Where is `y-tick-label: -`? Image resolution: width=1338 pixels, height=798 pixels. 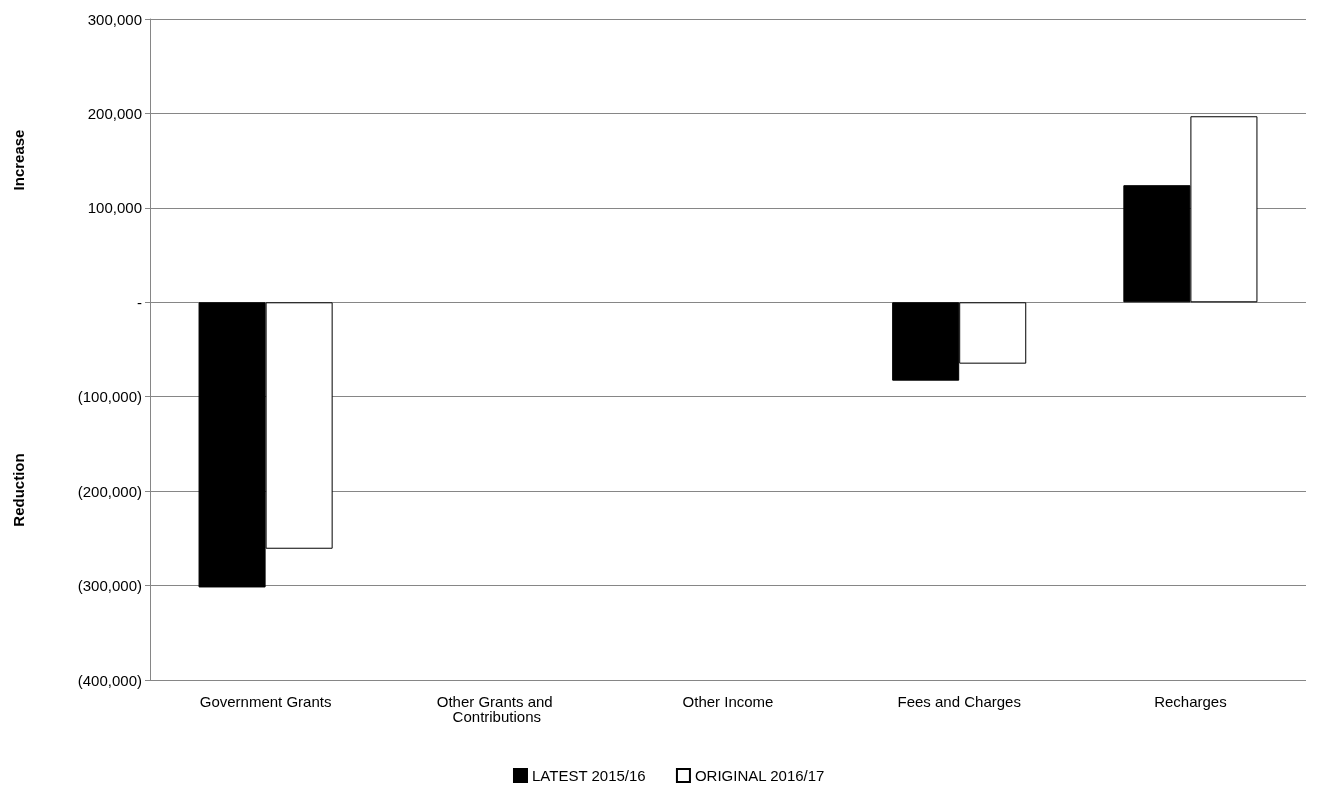
y-tick-label: - is located at coordinates (139, 302).